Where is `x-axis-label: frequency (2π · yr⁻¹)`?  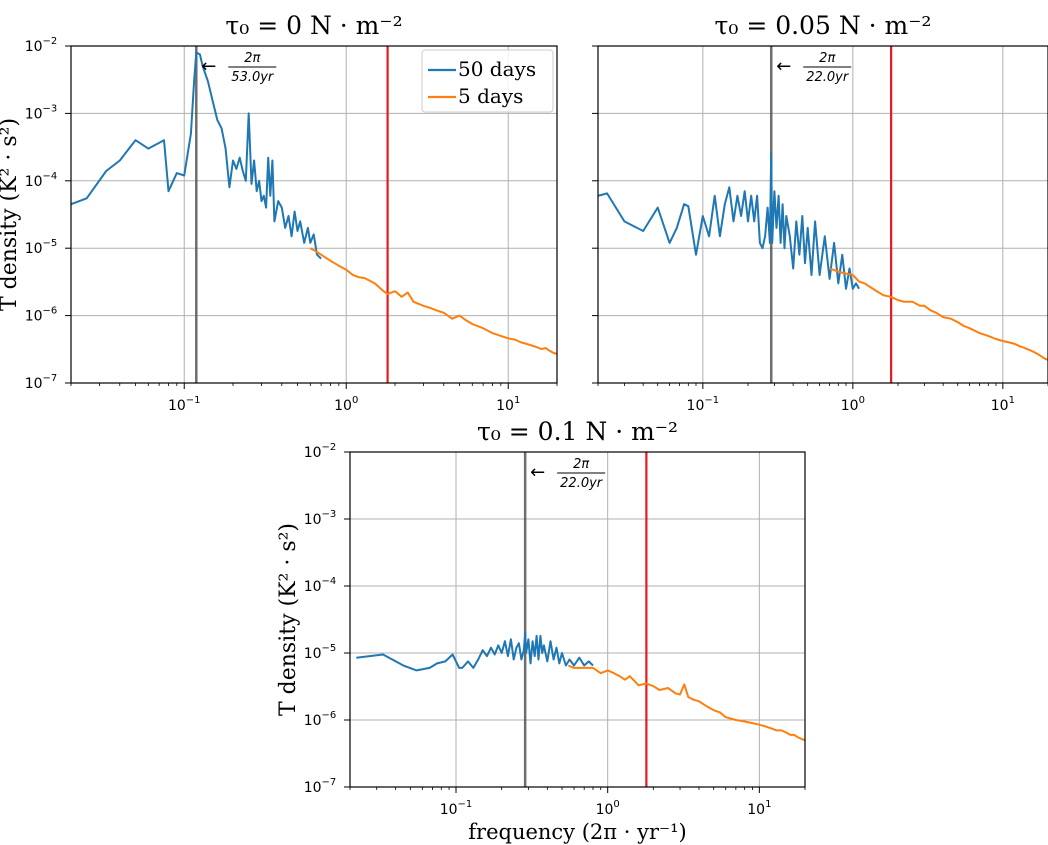 x-axis-label: frequency (2π · yr⁻¹) is located at coordinates (577, 832).